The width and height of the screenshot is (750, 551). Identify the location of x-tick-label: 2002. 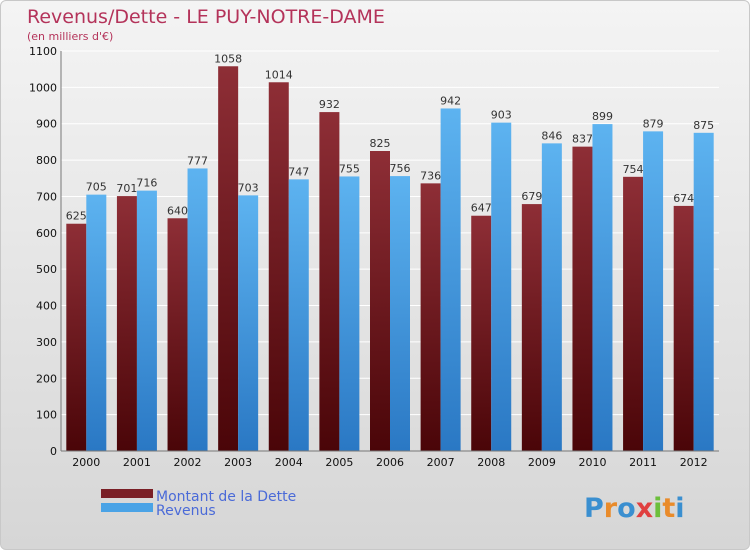
(188, 462).